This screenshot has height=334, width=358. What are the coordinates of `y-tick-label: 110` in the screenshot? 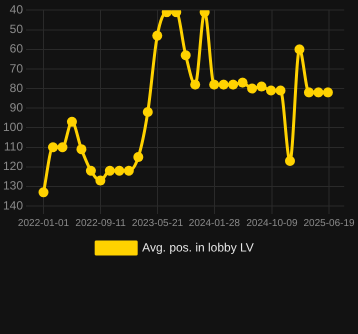 It's located at (14, 147).